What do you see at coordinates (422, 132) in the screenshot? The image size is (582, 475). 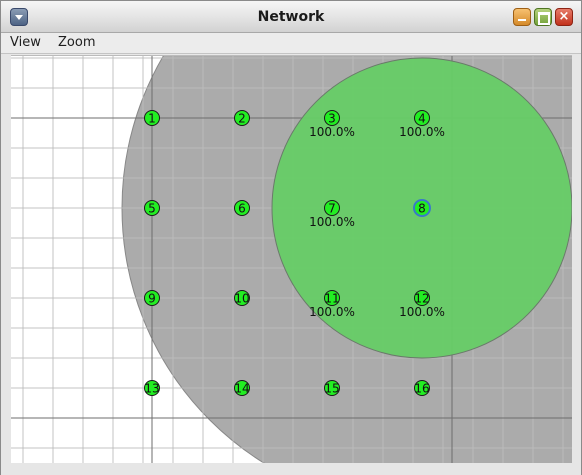 I see `node-percent-4: 100.0%` at bounding box center [422, 132].